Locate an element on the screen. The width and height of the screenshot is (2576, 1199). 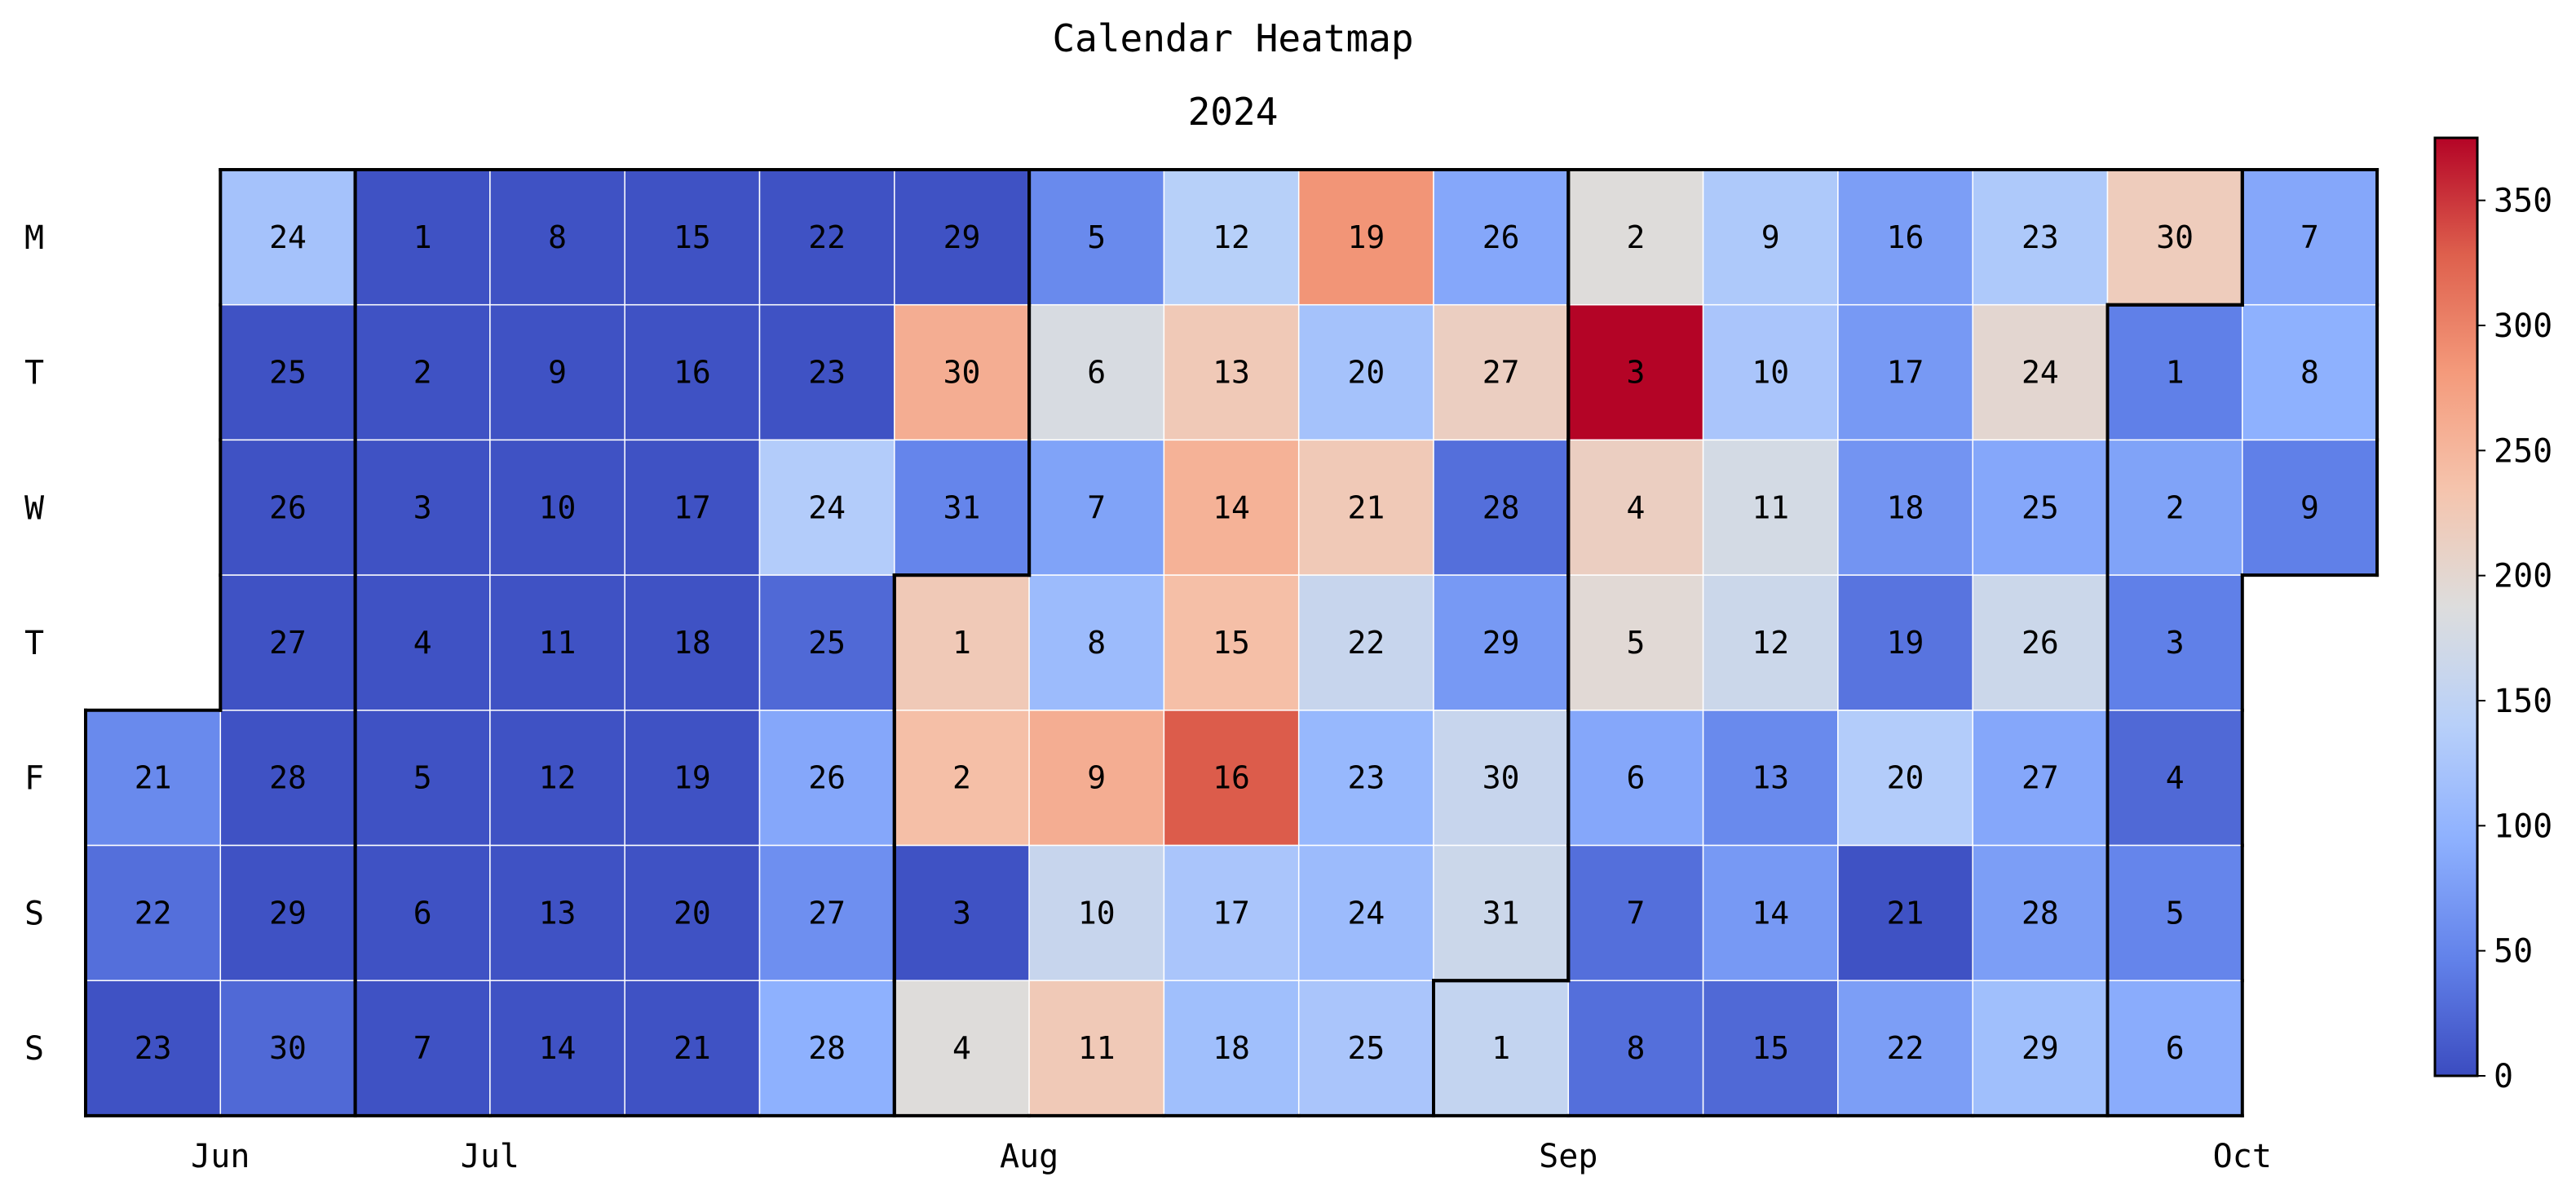
cell-label: 13 is located at coordinates (558, 913).